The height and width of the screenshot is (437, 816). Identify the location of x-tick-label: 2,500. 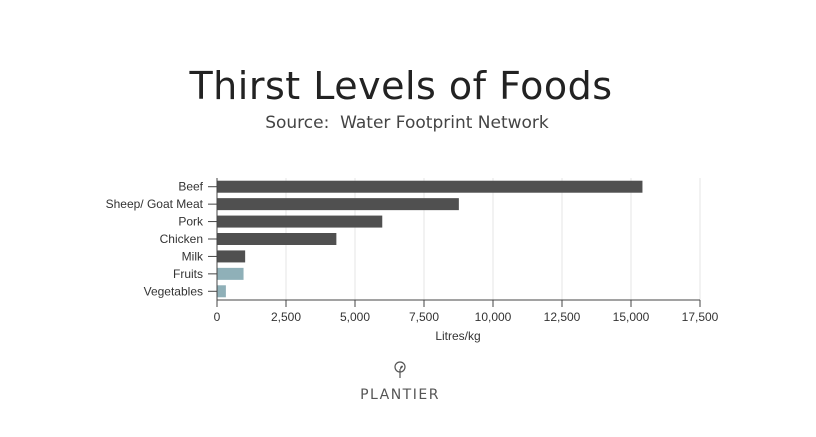
(286, 317).